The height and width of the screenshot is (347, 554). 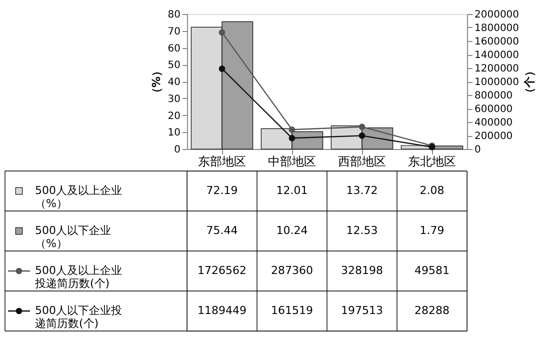 I want to click on legend-label: 500人以下企业（%）, so click(x=73, y=237).